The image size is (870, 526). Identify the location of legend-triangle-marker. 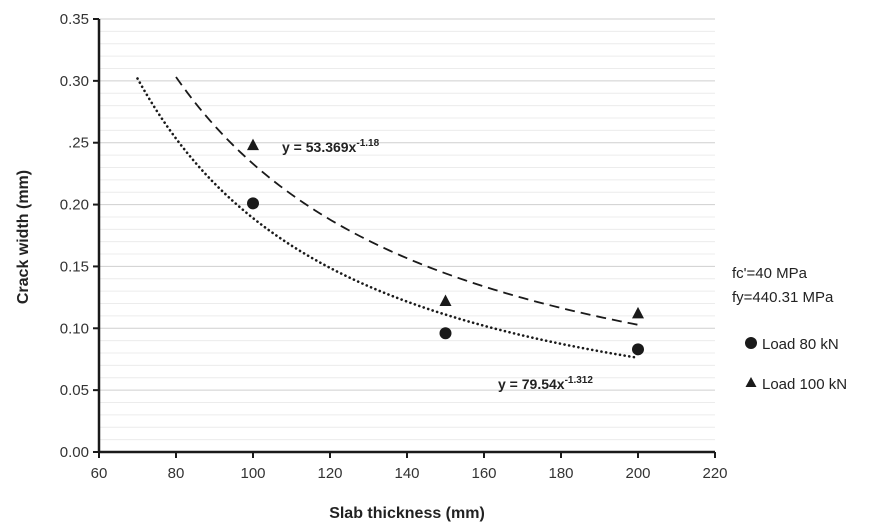
(751, 382).